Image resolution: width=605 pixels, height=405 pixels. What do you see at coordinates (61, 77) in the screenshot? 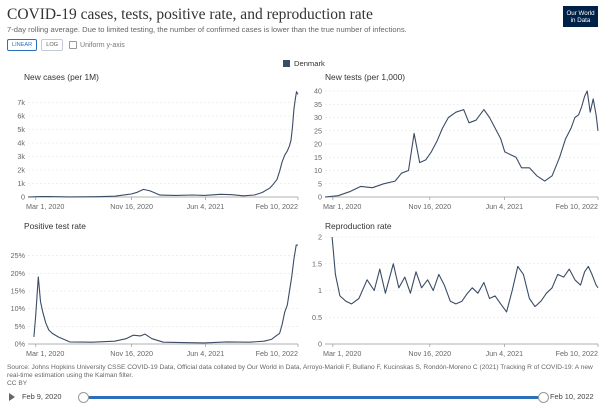
I see `panel-title-1: New cases (per 1M)` at bounding box center [61, 77].